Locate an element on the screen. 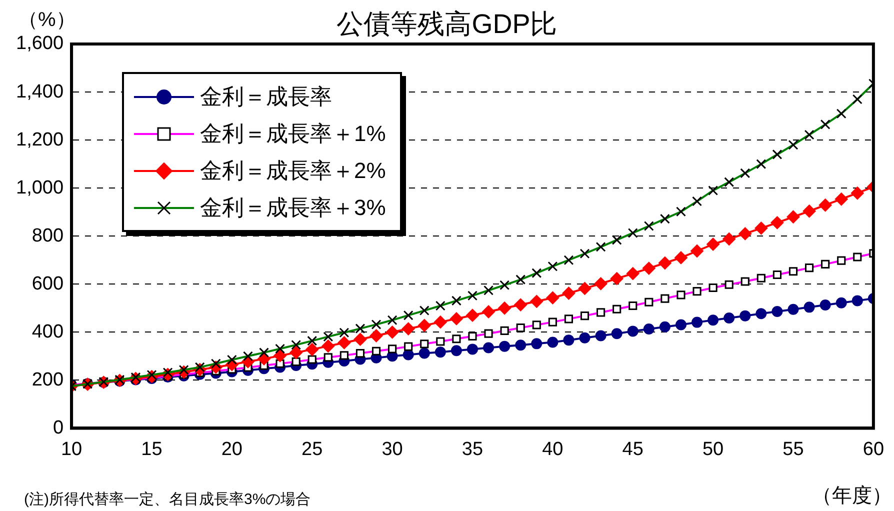 This screenshot has width=894, height=511. y-tick-label: 1,200 is located at coordinates (40, 139).